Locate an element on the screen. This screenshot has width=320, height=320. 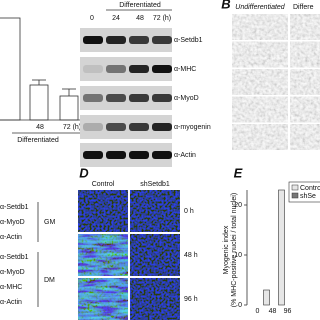
lane-label: 24 is located at coordinates (116, 18).